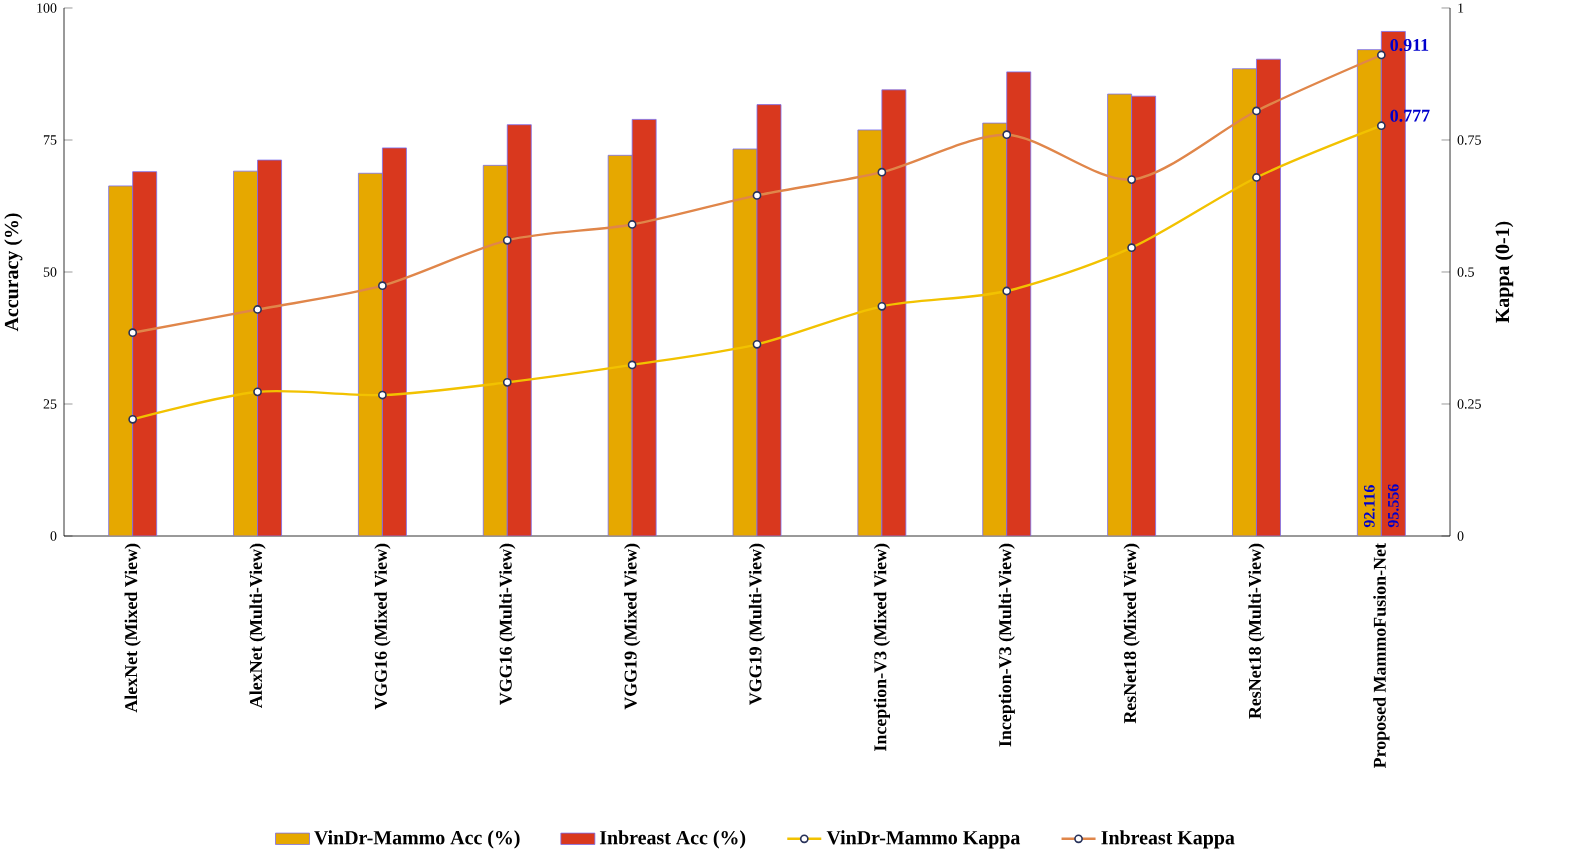 This screenshot has height=862, width=1582. What do you see at coordinates (1006, 645) in the screenshot?
I see `x-tick-label: Inception-V3 (Multi-View)` at bounding box center [1006, 645].